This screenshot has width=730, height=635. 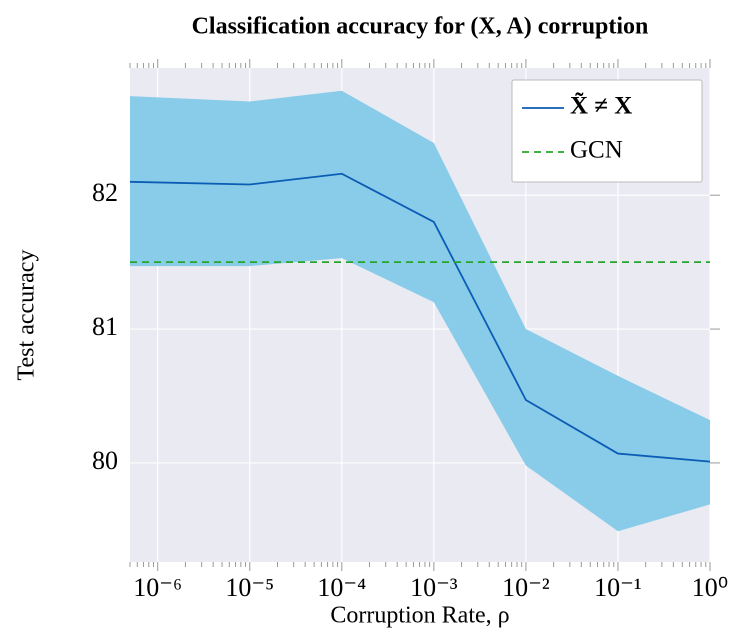 I want to click on y-tick-label: 81, so click(x=105, y=326).